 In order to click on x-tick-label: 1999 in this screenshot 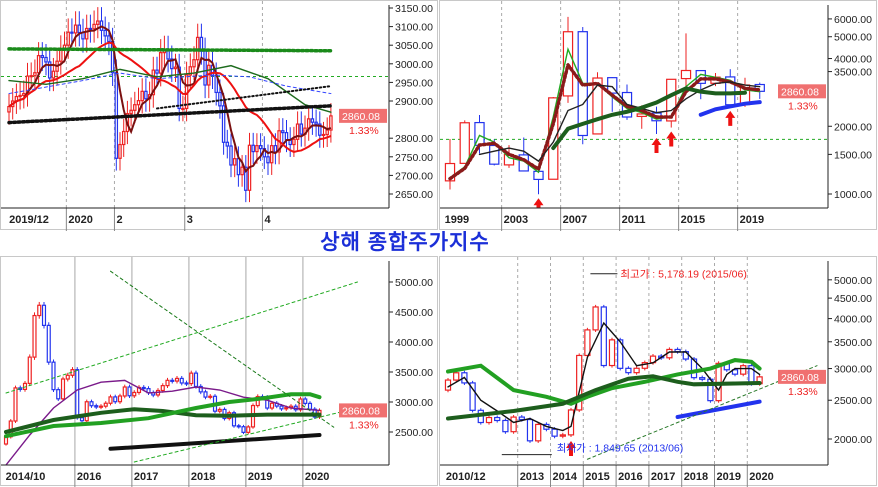, I will do `click(457, 220)`.